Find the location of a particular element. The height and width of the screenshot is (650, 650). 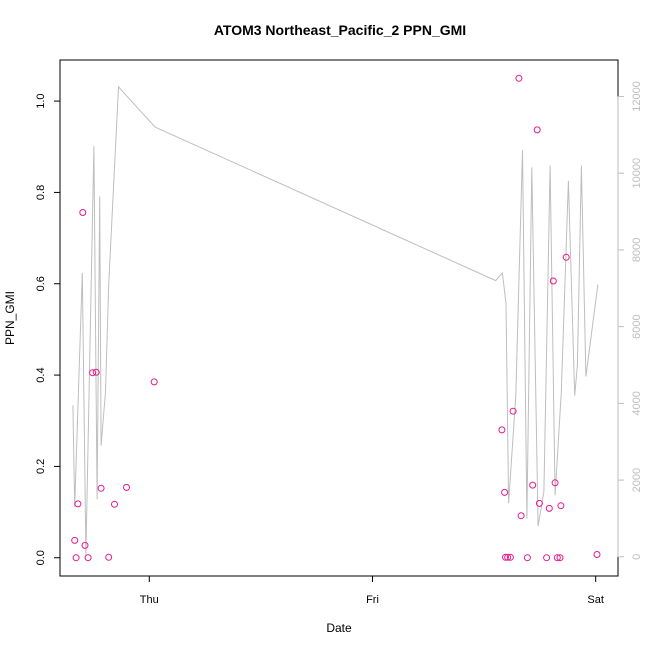

y2-tick-label: 6000 is located at coordinates (637, 326).